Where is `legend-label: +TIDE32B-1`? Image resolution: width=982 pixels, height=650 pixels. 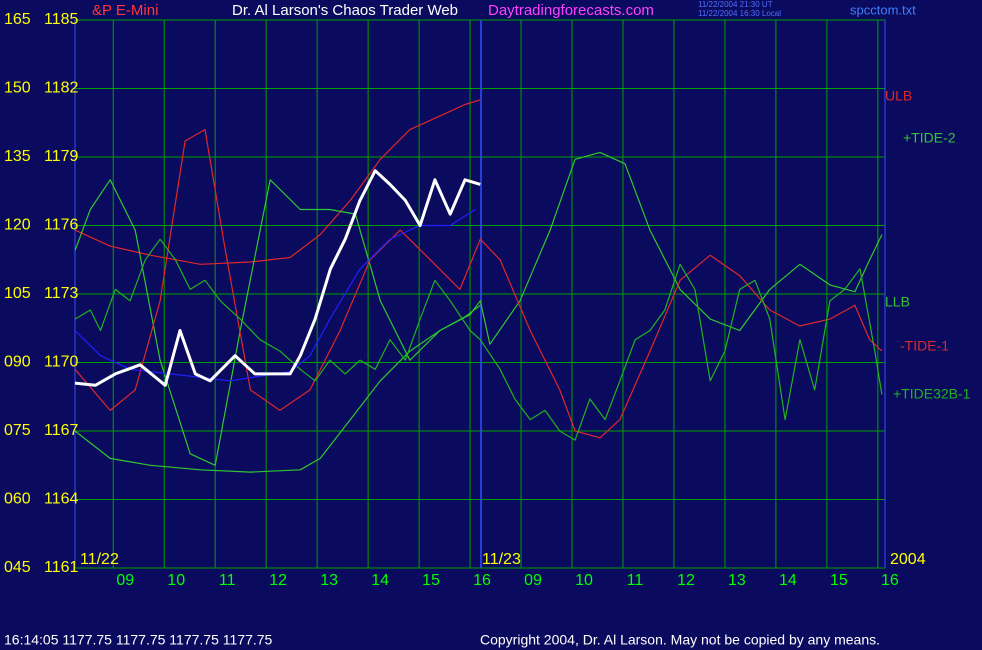
legend-label: +TIDE32B-1 is located at coordinates (932, 394).